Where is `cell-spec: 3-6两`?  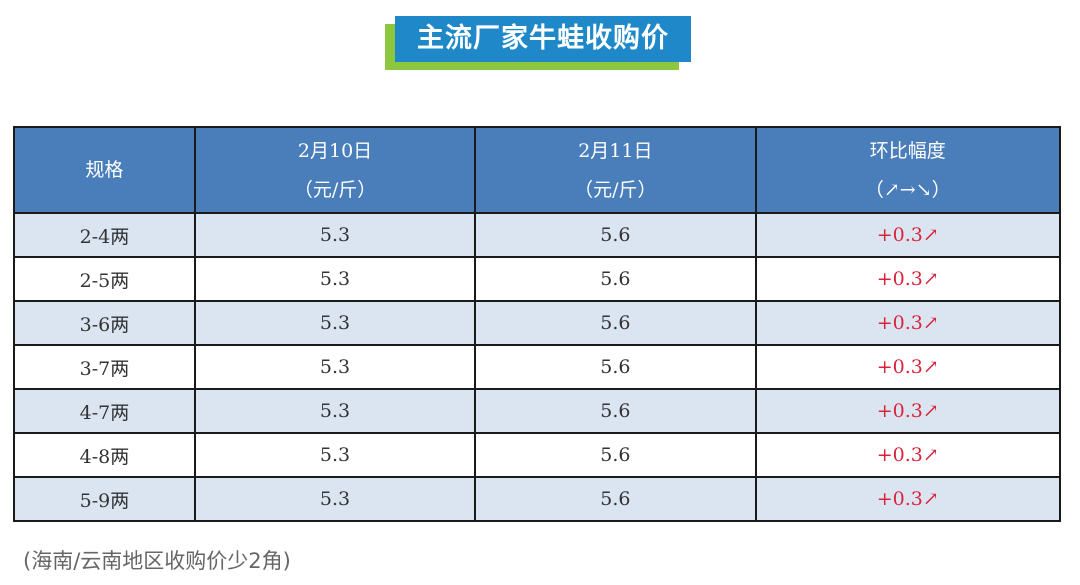 cell-spec: 3-6两 is located at coordinates (104, 323).